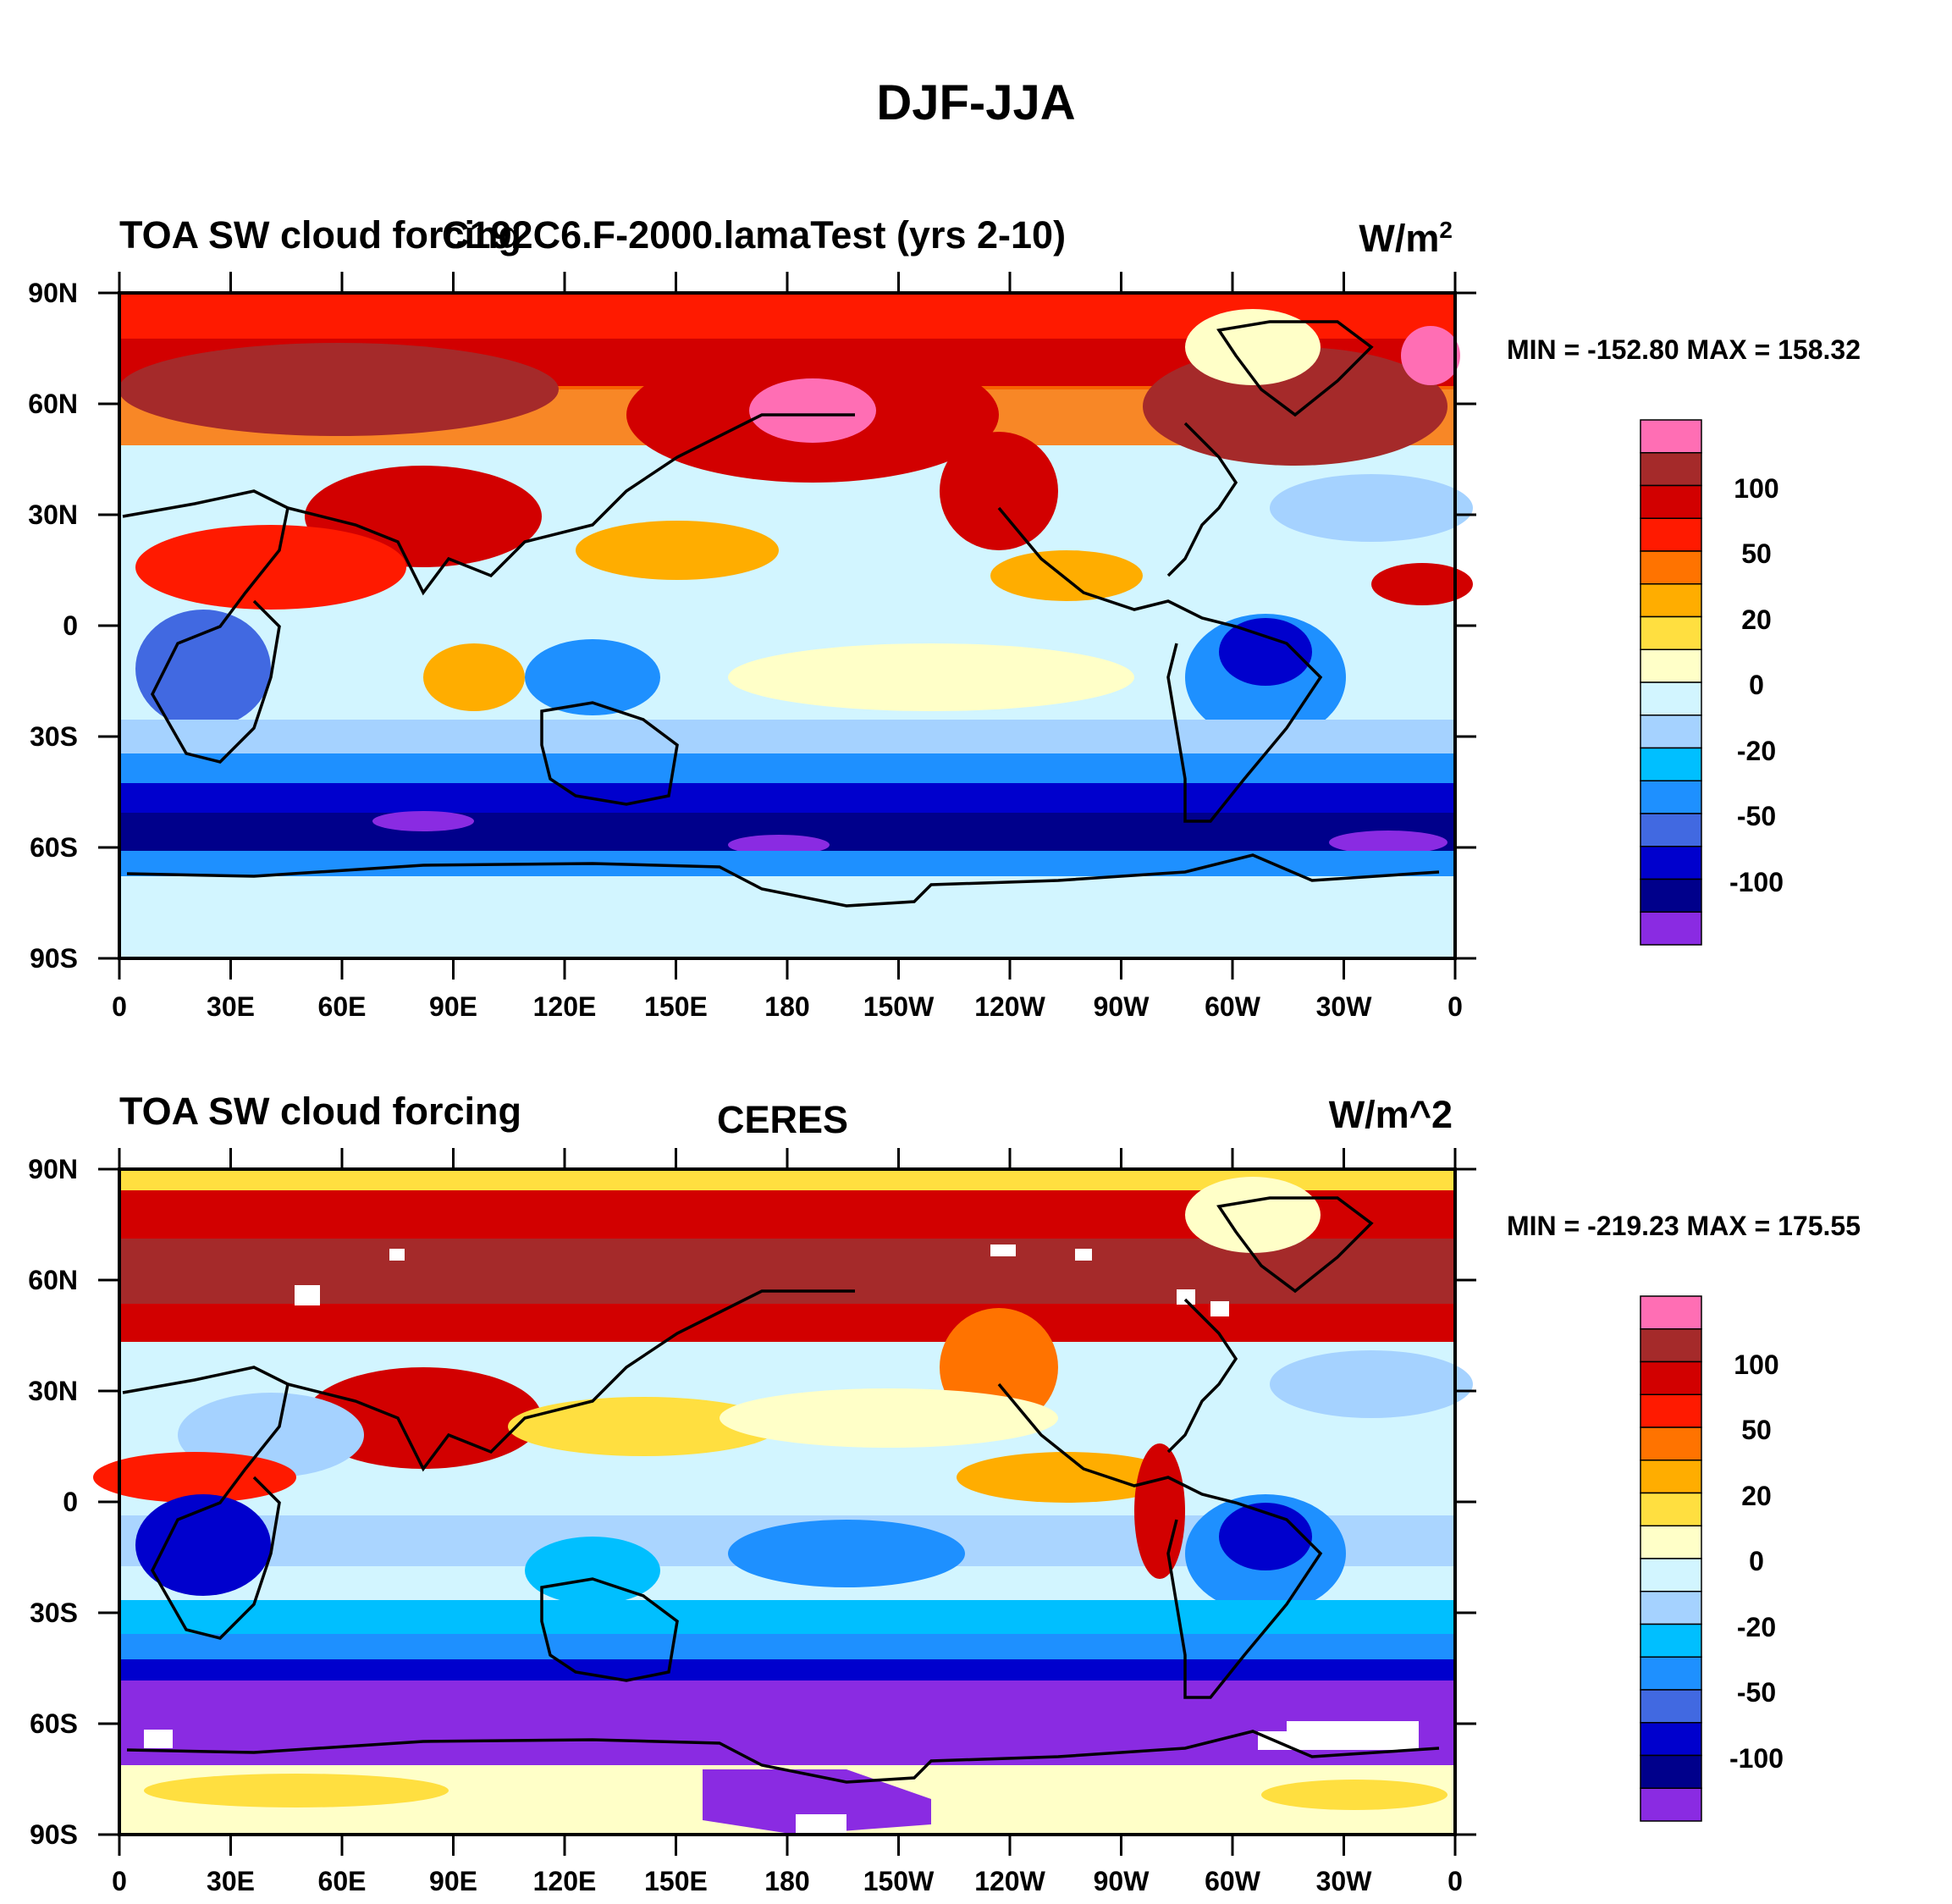 The image size is (1952, 1904). I want to click on lon-label: 90E, so click(453, 1007).